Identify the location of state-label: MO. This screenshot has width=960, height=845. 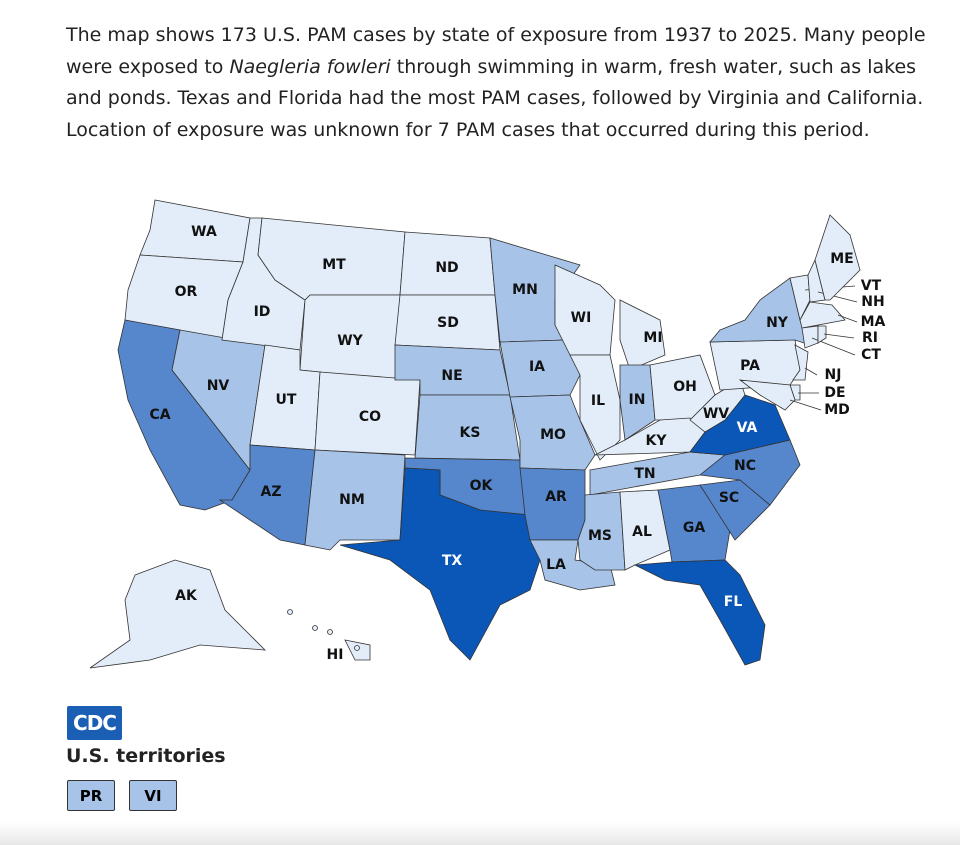
(553, 435).